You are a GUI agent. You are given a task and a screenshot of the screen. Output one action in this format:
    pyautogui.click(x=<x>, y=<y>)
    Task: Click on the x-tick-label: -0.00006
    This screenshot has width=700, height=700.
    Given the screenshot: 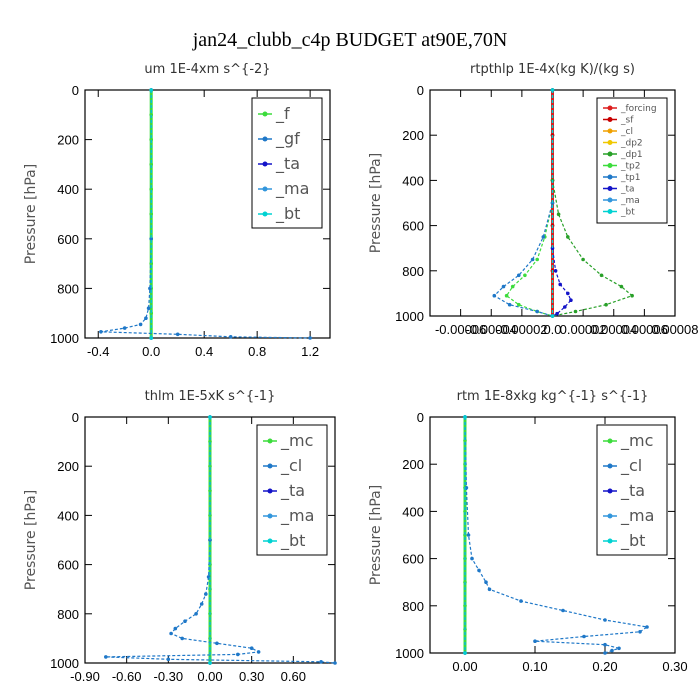 What is the action you would take?
    pyautogui.click(x=460, y=329)
    